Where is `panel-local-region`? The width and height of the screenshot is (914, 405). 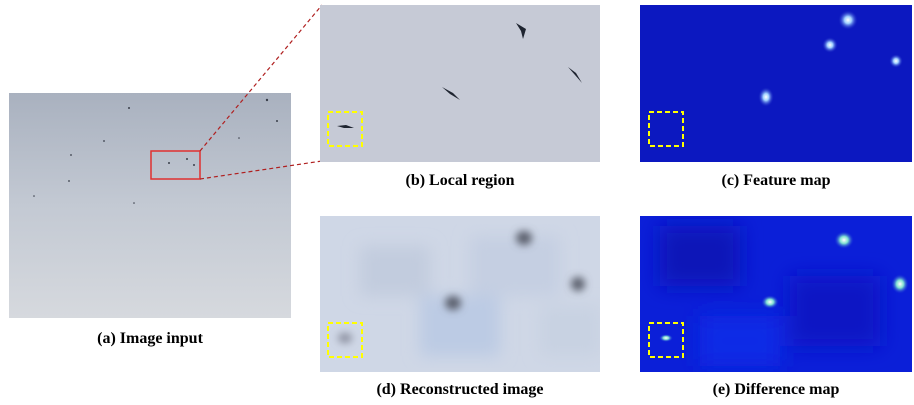 panel-local-region is located at coordinates (460, 83).